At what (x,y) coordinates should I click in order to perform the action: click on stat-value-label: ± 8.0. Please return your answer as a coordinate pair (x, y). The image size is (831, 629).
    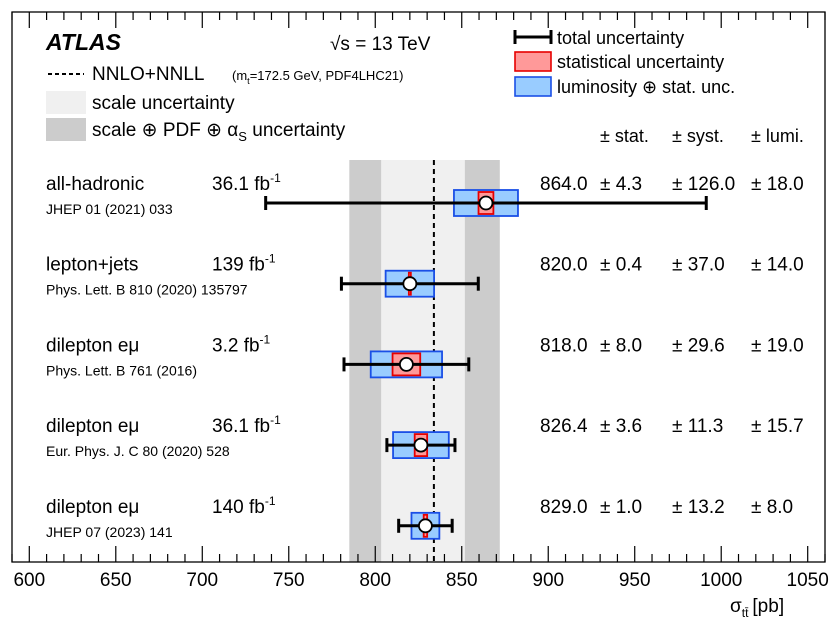
    Looking at the image, I should click on (621, 345).